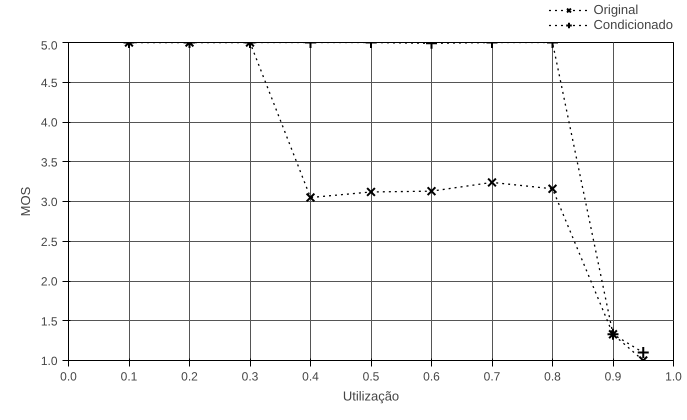 This screenshot has height=420, width=687. What do you see at coordinates (673, 377) in the screenshot?
I see `x-tick-label: 1.0` at bounding box center [673, 377].